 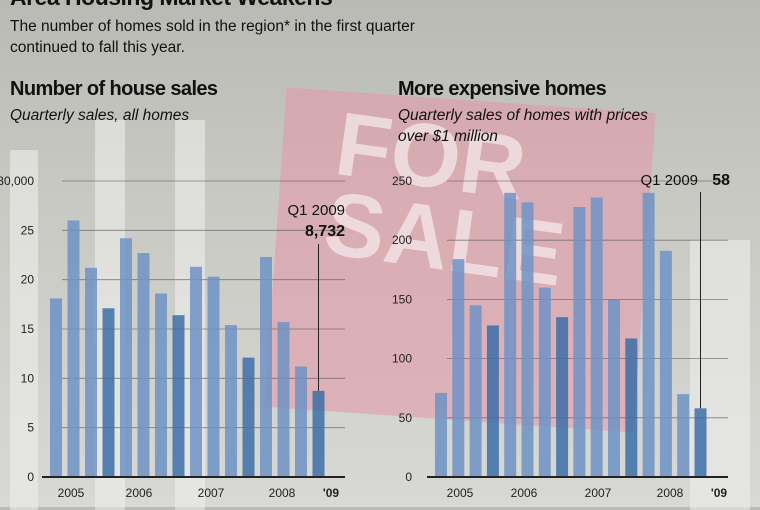 I want to click on y-tick-label: 20, so click(x=28, y=280).